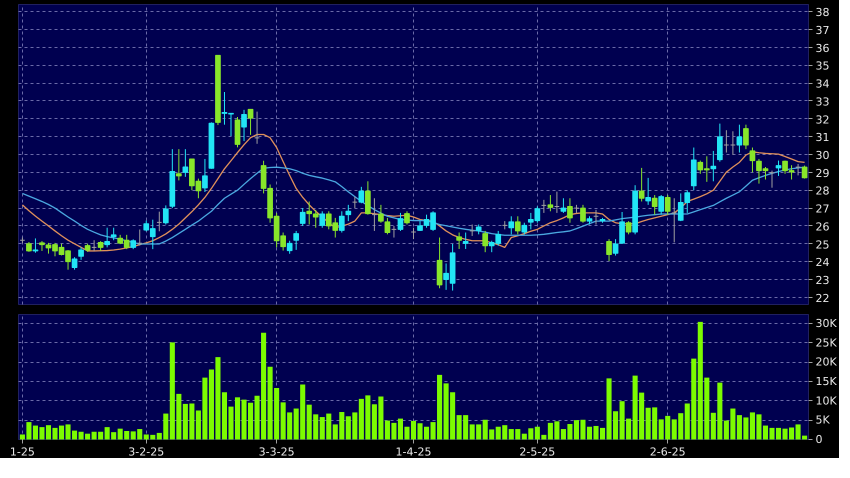 The width and height of the screenshot is (850, 478). What do you see at coordinates (668, 452) in the screenshot?
I see `x-tick-label: 2-6-25` at bounding box center [668, 452].